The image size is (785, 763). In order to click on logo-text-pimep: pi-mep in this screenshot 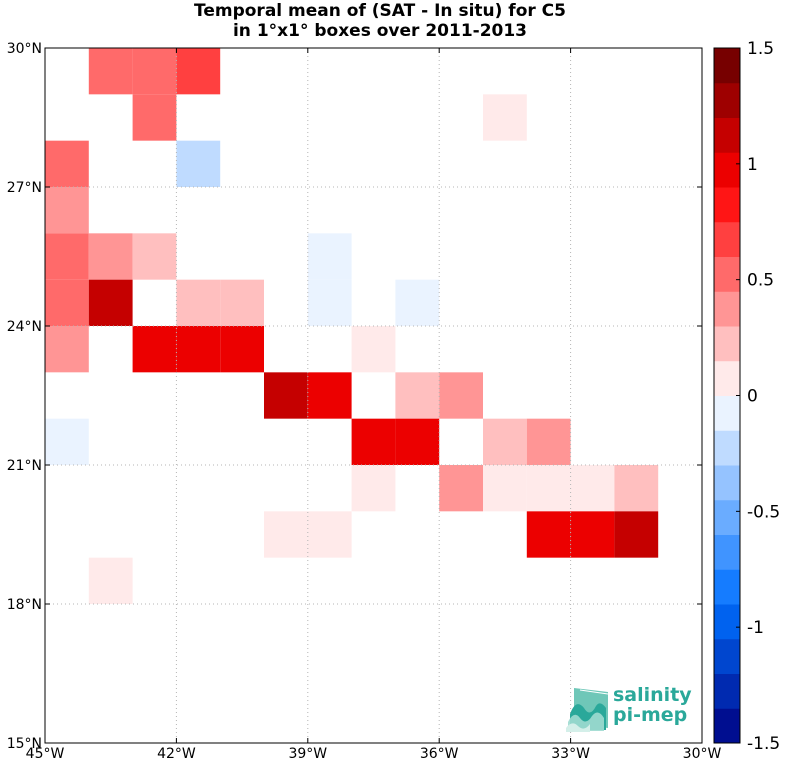, I will do `click(650, 715)`.